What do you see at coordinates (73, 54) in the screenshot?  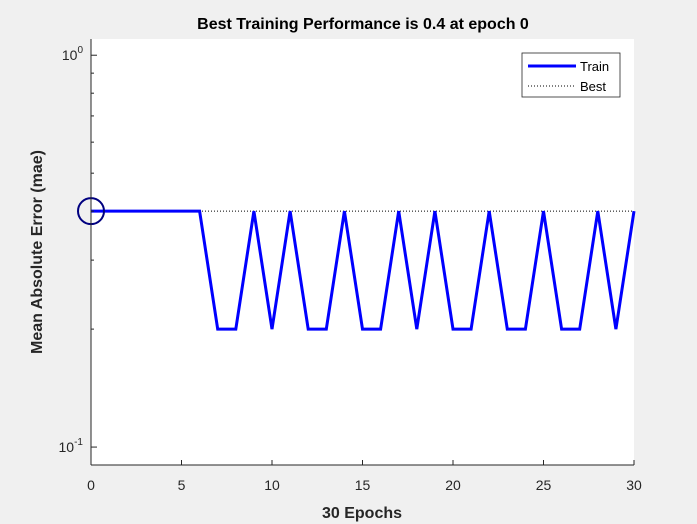 I see `y-tick-label: 10⁰` at bounding box center [73, 54].